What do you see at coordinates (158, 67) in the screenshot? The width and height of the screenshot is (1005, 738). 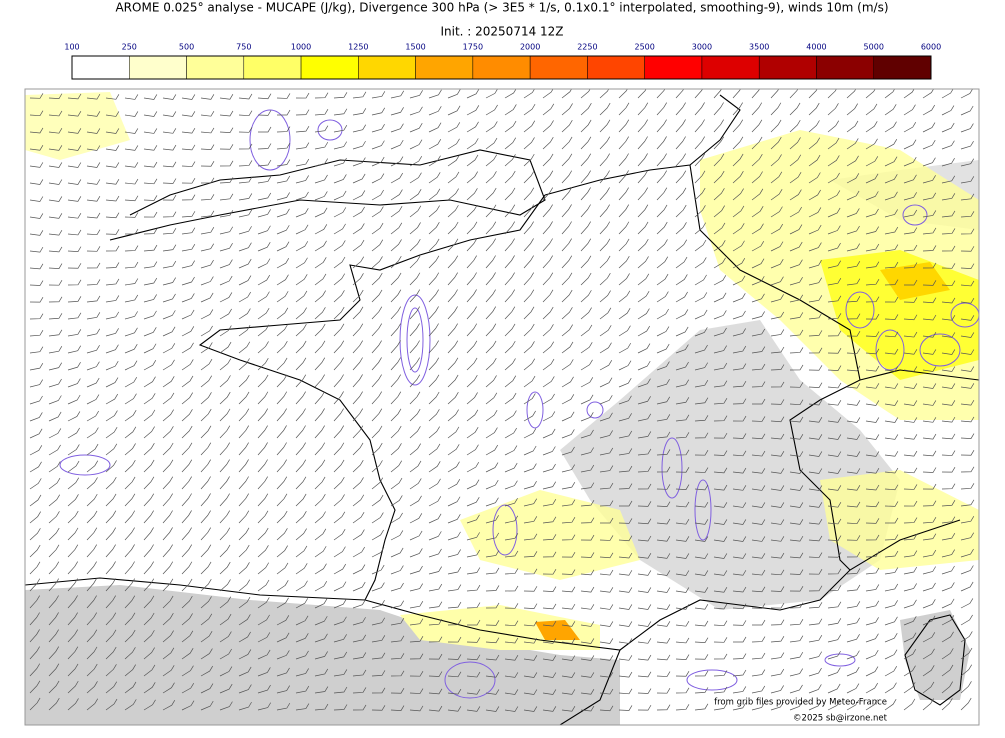 I see `colorbar-segment` at bounding box center [158, 67].